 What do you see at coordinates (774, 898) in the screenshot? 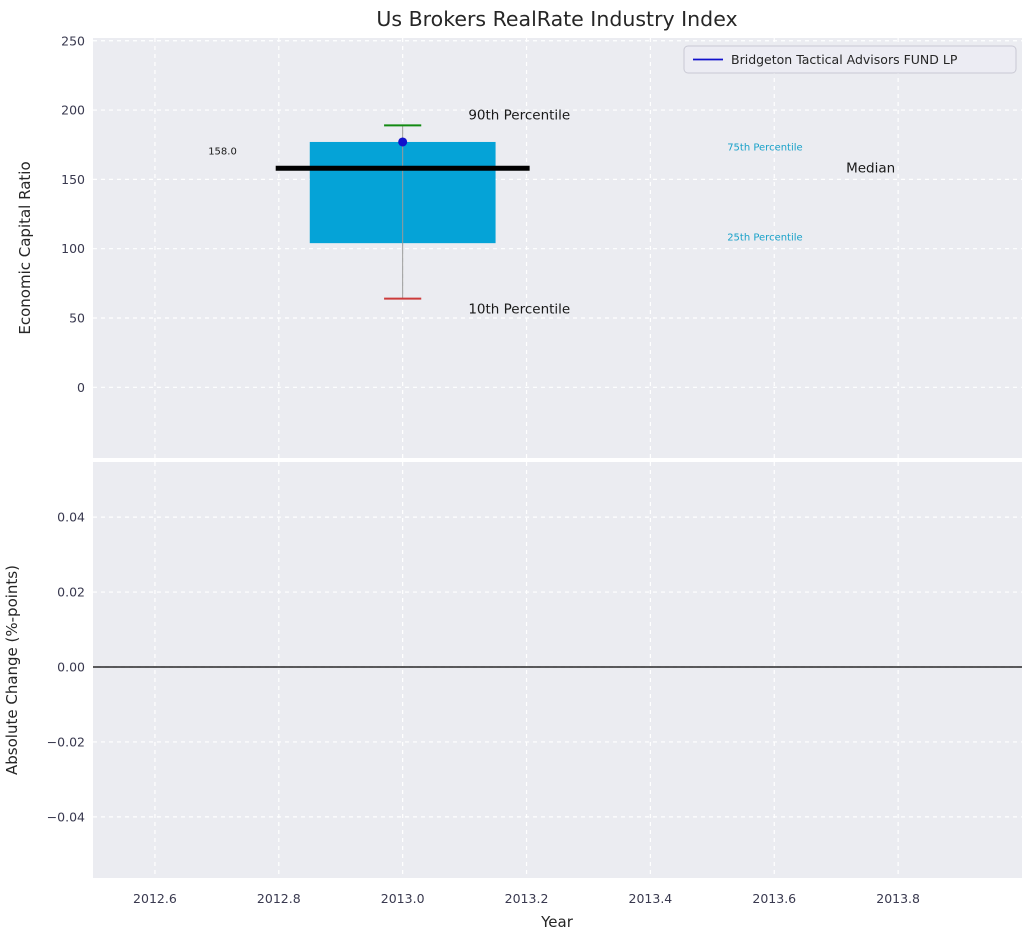
I see `x-tick-label: 2013.6` at bounding box center [774, 898].